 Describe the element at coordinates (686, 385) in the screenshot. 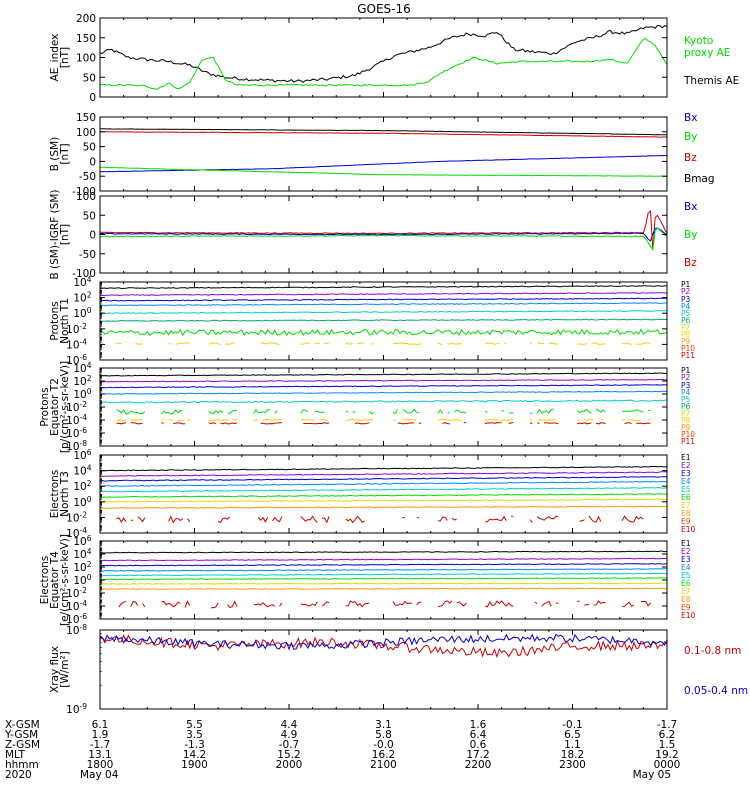

I see `panel-5-legend-3: P3` at that location.